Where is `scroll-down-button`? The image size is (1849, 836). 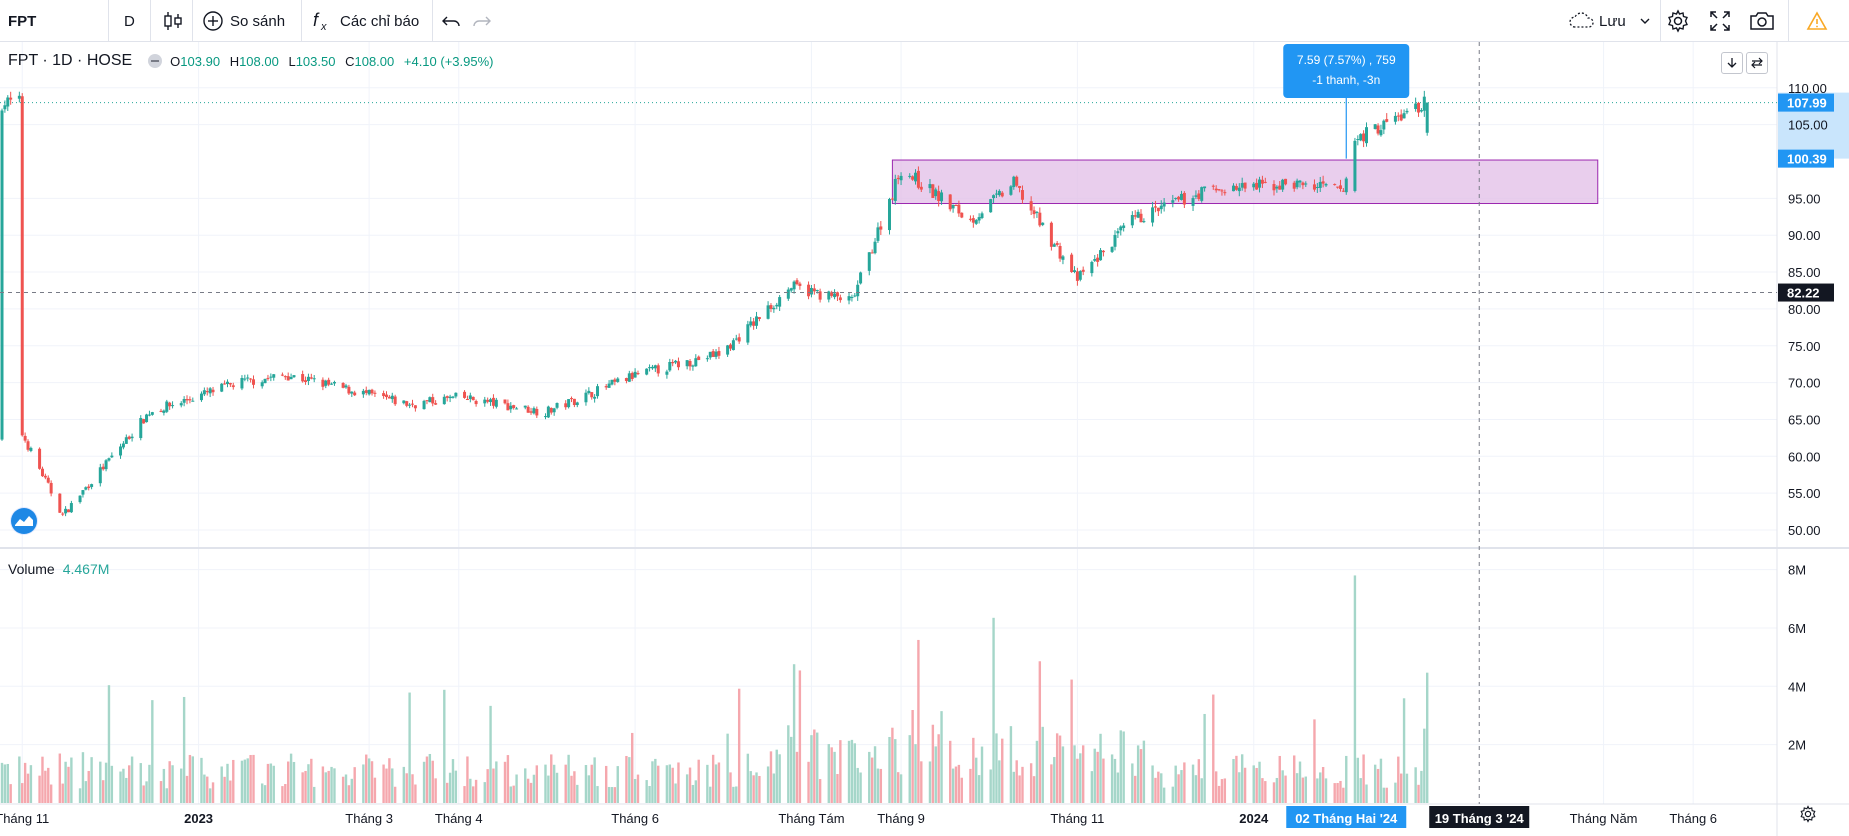 scroll-down-button is located at coordinates (1732, 63).